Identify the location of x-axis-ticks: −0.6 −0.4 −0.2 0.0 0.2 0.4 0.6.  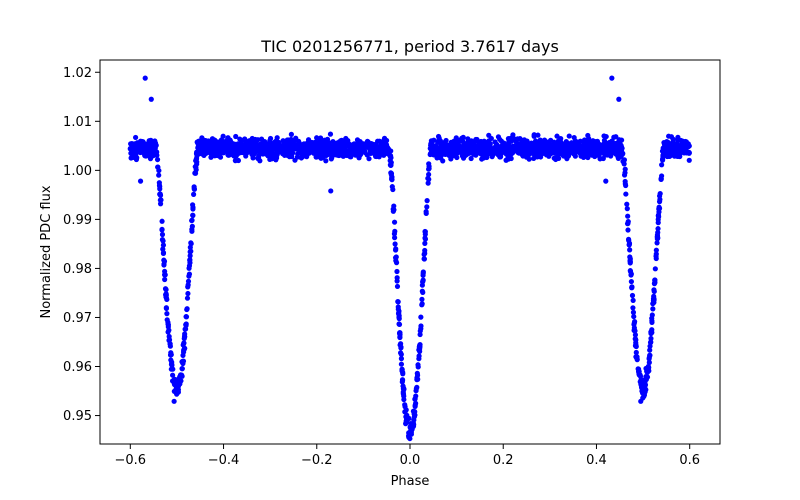
(407, 456).